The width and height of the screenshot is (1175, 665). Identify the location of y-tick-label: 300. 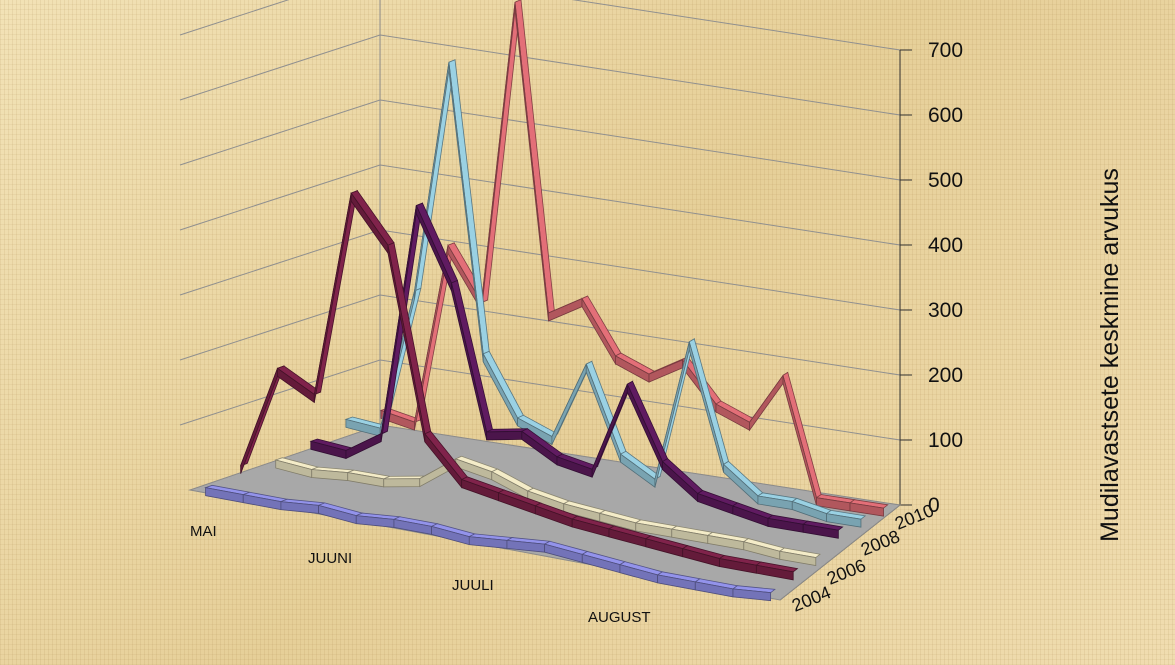
(945, 310).